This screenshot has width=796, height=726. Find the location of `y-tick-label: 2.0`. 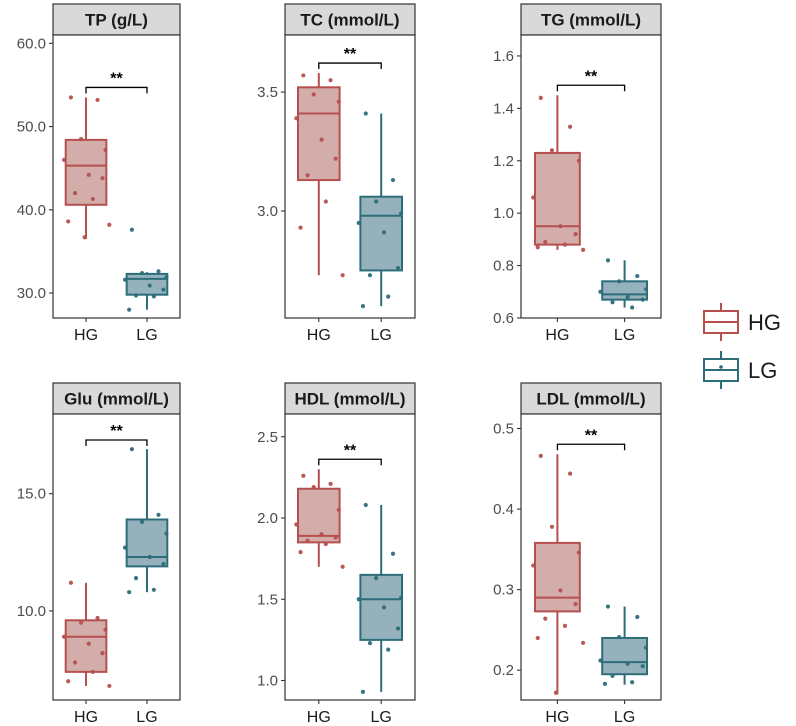

y-tick-label: 2.0 is located at coordinates (267, 518).